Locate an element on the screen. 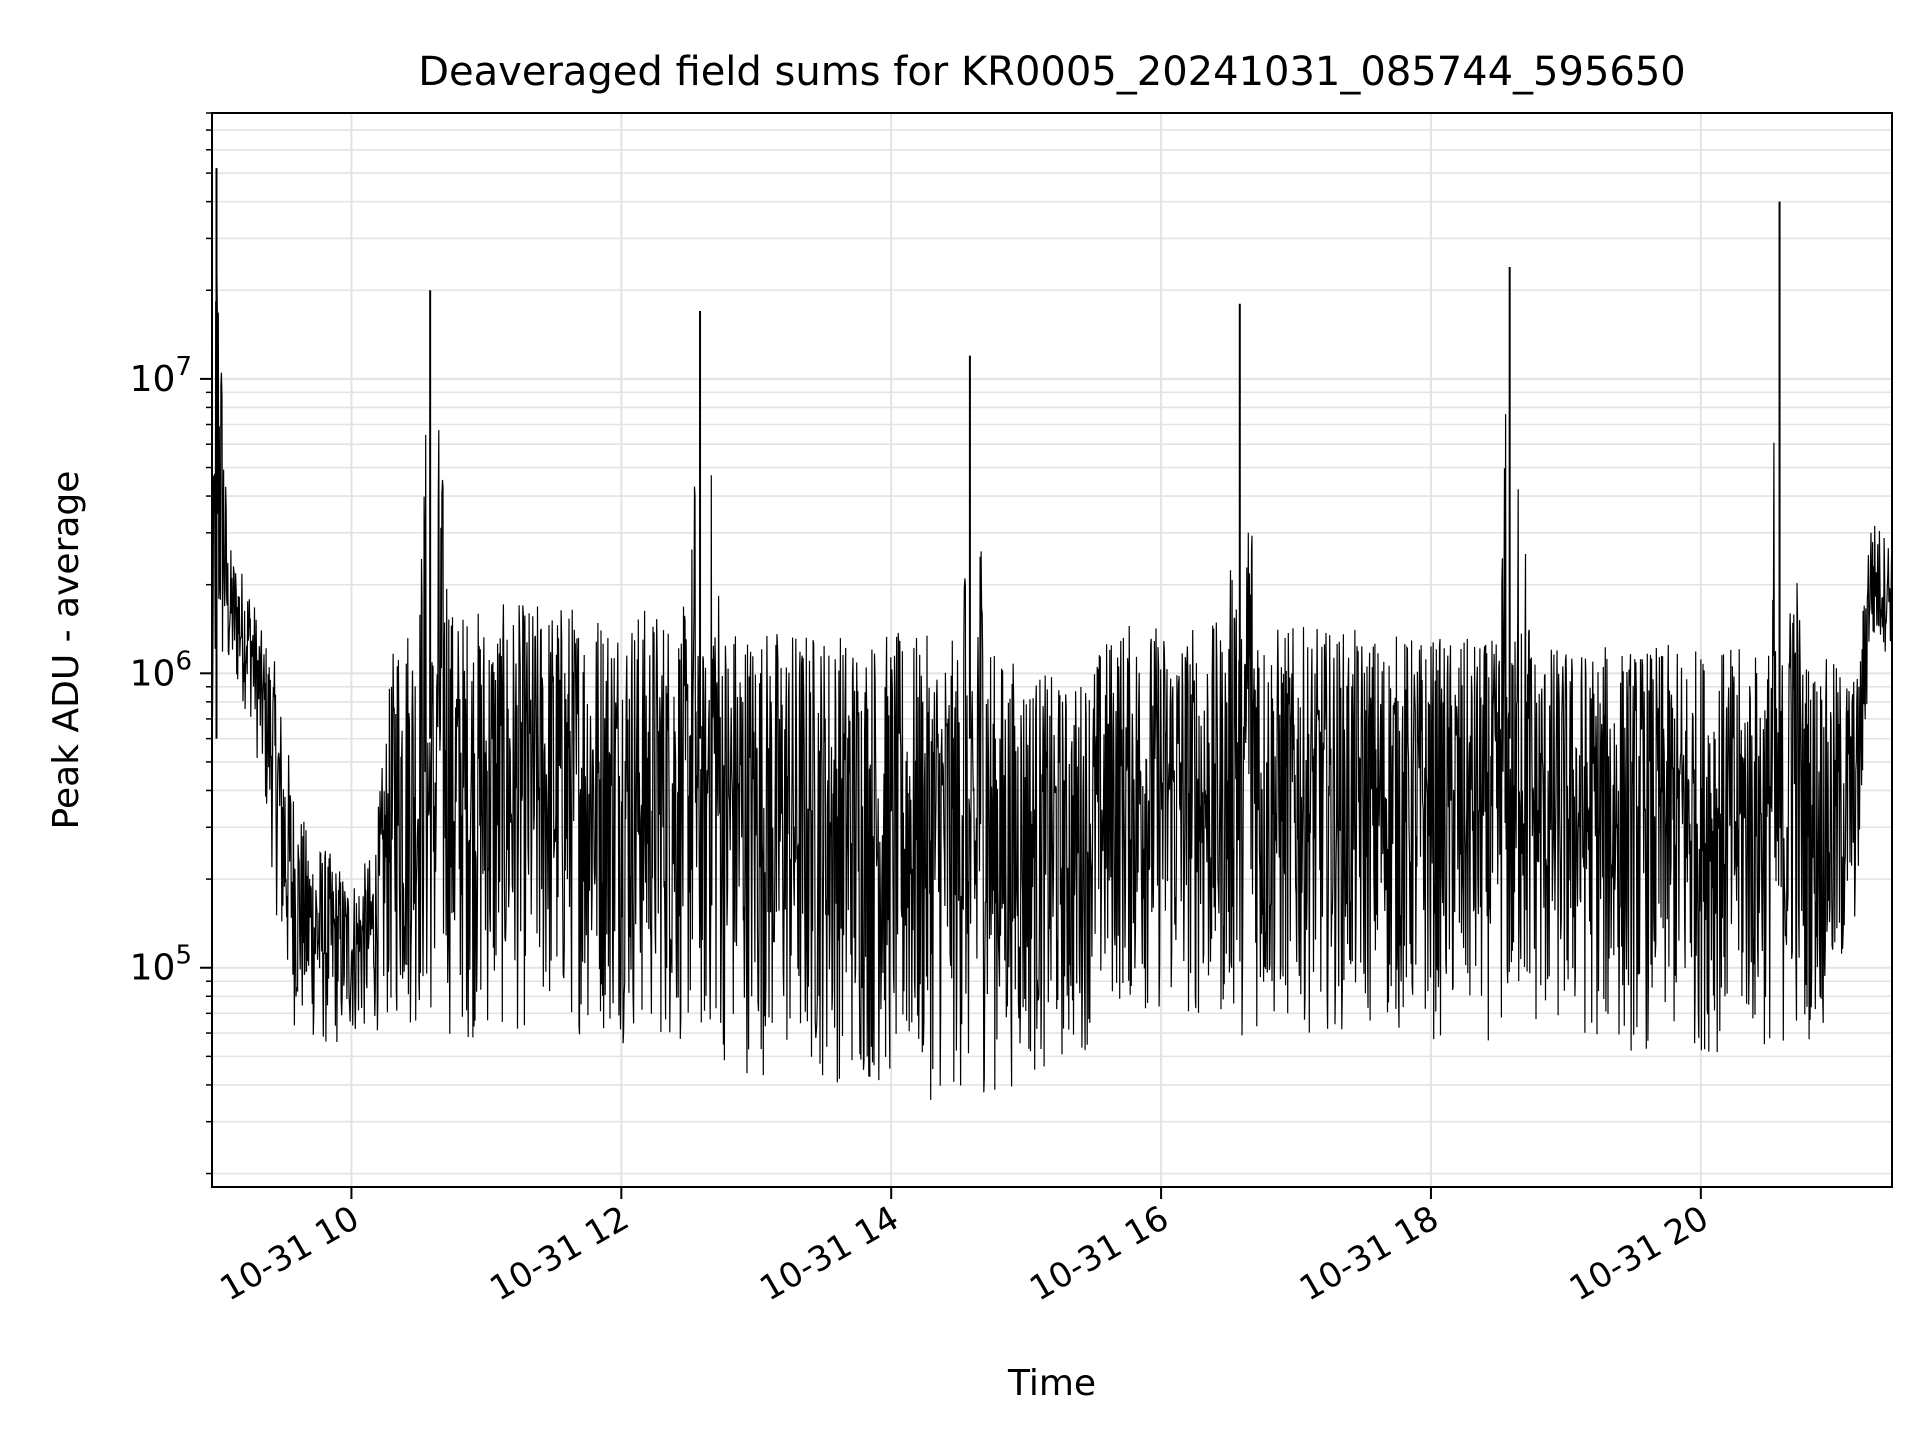 This screenshot has width=1920, height=1440. y-tick-label: 10⁷ is located at coordinates (161, 376).